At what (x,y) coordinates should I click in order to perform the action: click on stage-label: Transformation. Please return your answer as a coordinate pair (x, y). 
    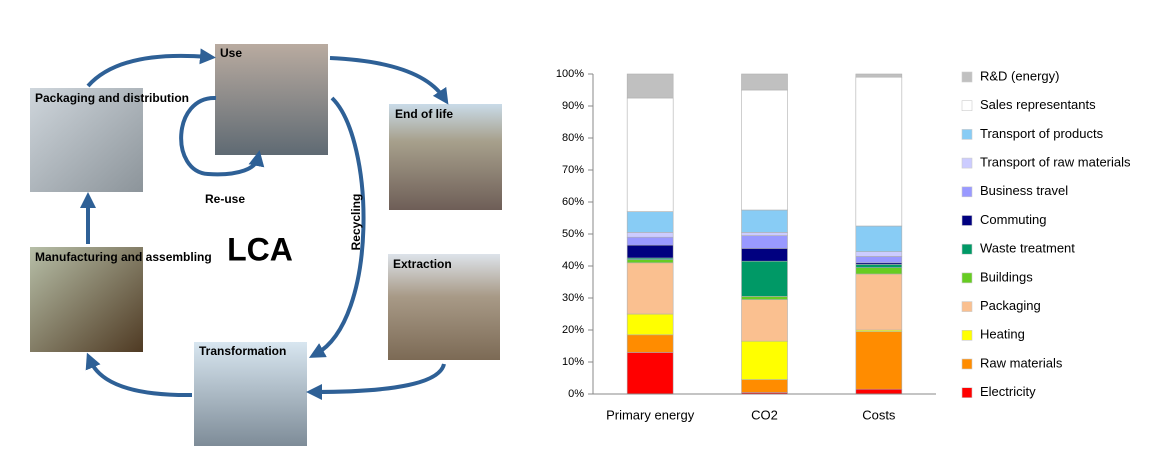
    Looking at the image, I should click on (242, 351).